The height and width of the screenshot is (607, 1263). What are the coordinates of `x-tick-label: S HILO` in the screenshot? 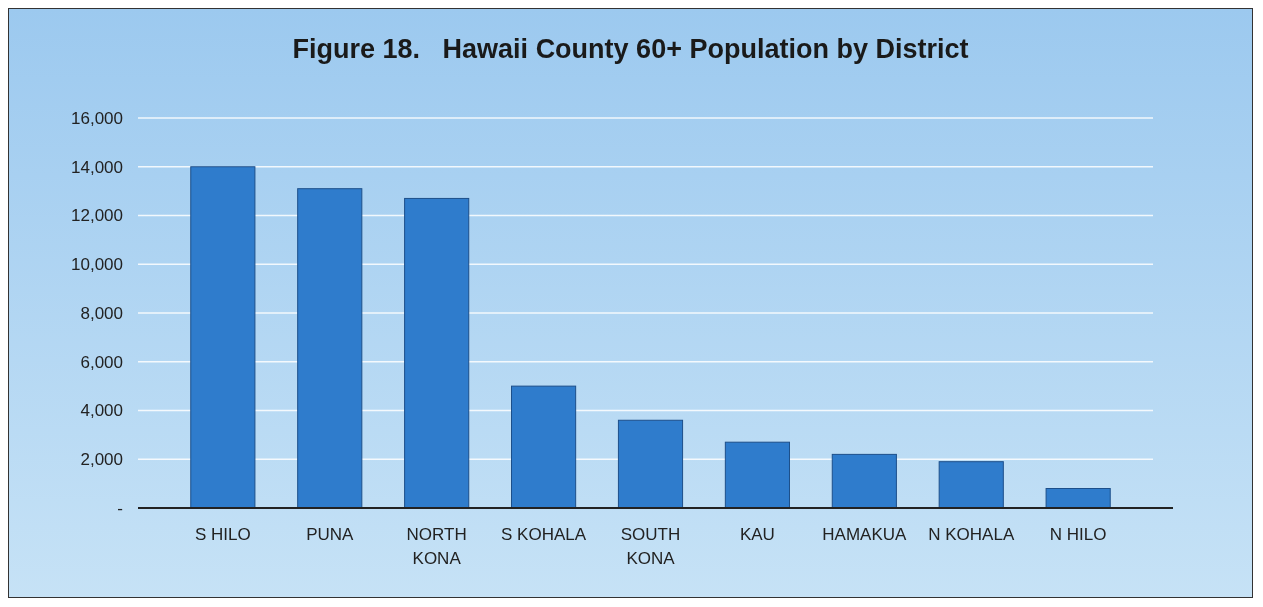 It's located at (222, 534).